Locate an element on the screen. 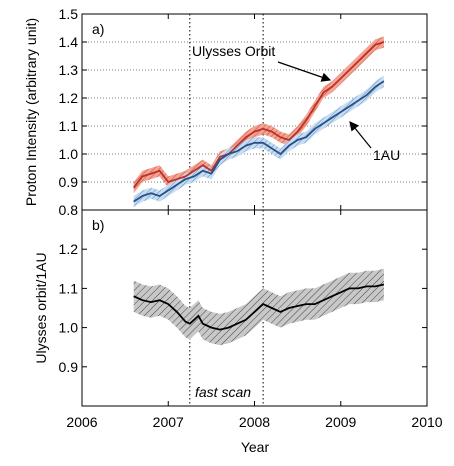  oneau-arrow is located at coordinates (360, 135).